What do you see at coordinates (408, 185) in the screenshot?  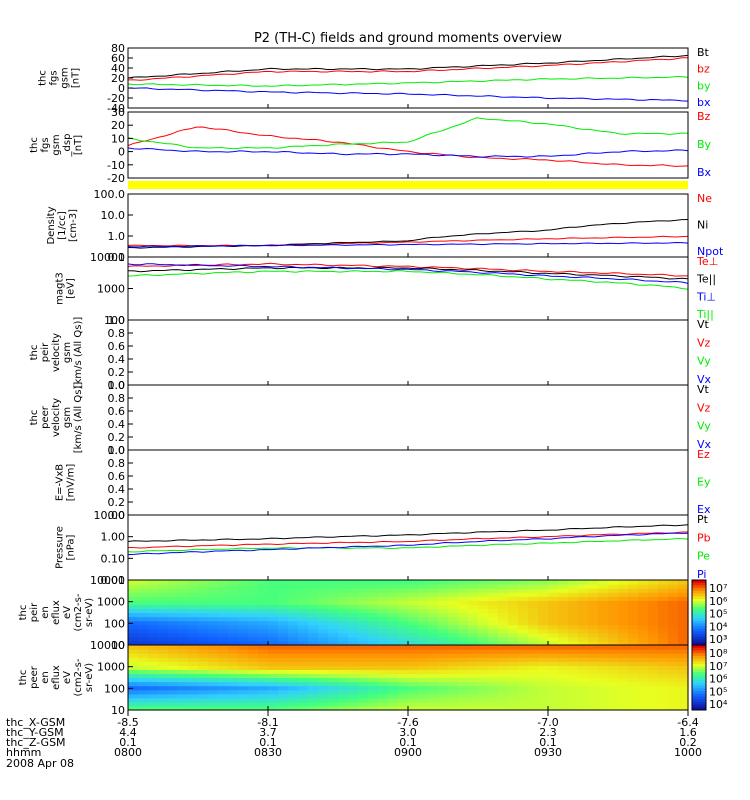 I see `yellow-status-bar` at bounding box center [408, 185].